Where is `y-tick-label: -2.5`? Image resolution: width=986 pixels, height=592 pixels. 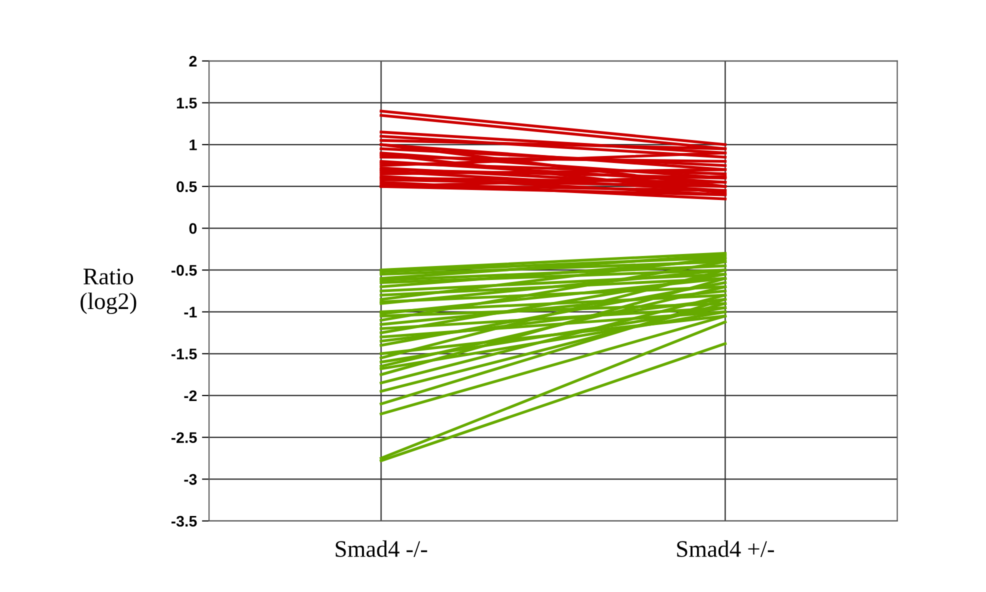
y-tick-label: -2.5 is located at coordinates (184, 438).